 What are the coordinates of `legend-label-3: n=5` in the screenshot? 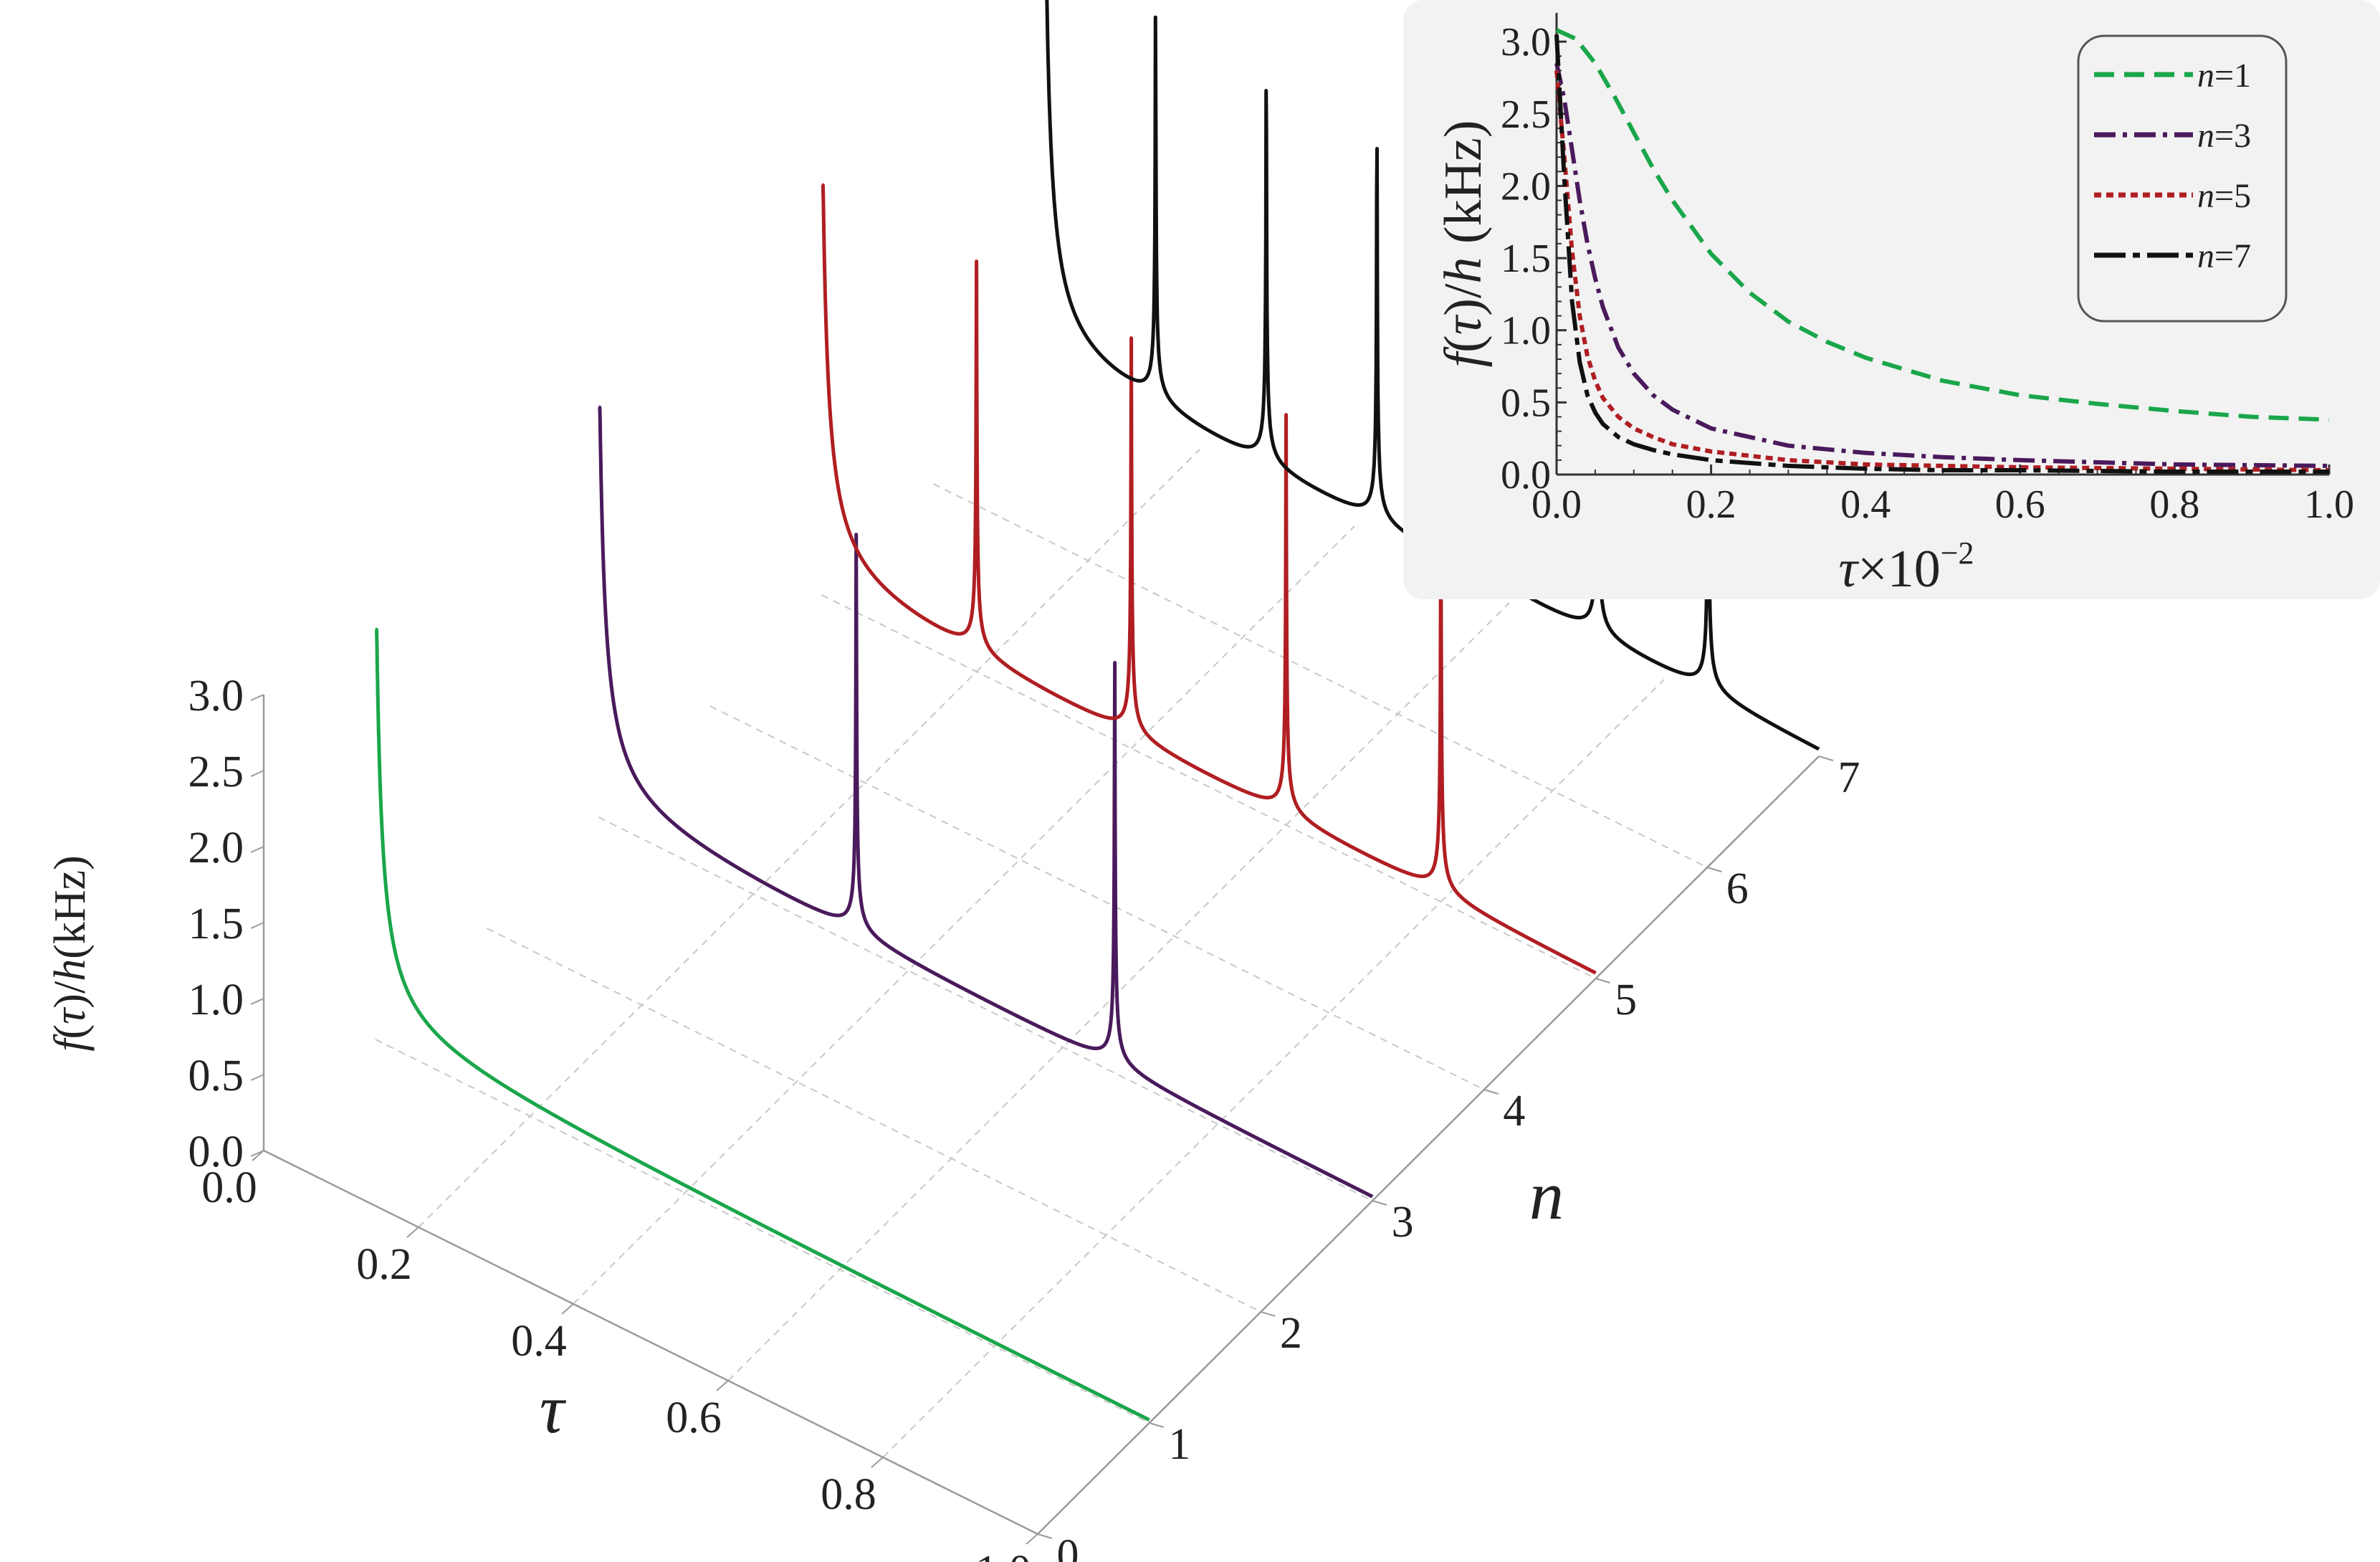 It's located at (2224, 196).